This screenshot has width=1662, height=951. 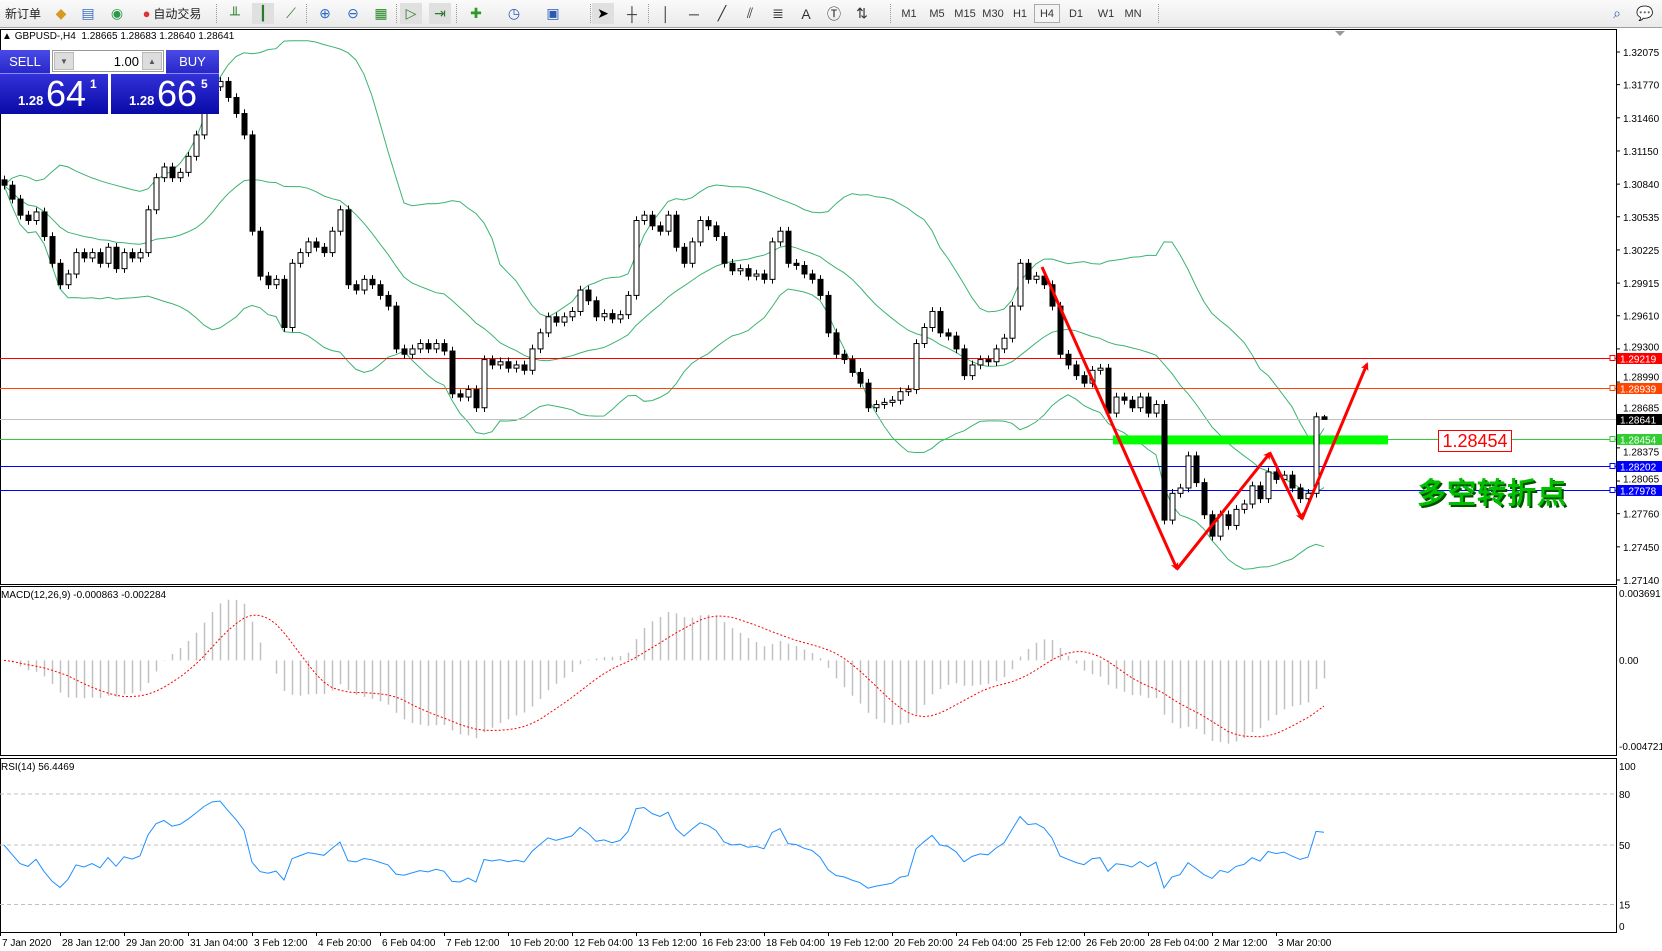 I want to click on timeframe-m30: M30, so click(x=993, y=13).